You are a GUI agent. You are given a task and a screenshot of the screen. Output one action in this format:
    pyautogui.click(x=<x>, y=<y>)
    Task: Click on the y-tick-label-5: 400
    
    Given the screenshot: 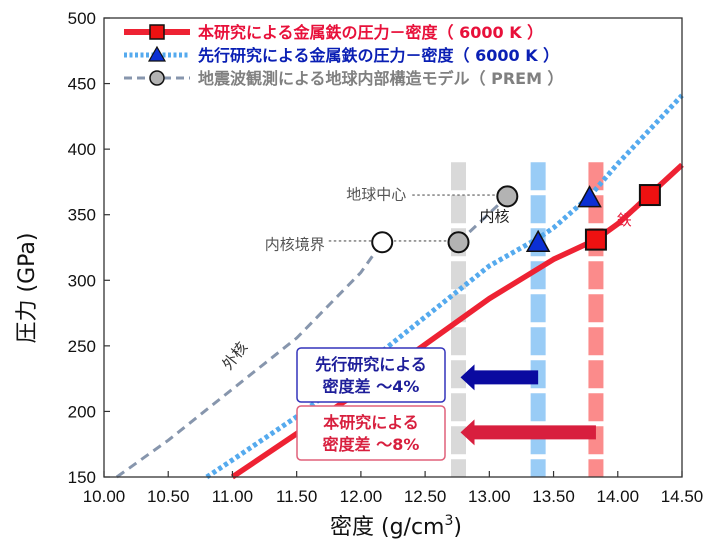 What is the action you would take?
    pyautogui.click(x=82, y=149)
    